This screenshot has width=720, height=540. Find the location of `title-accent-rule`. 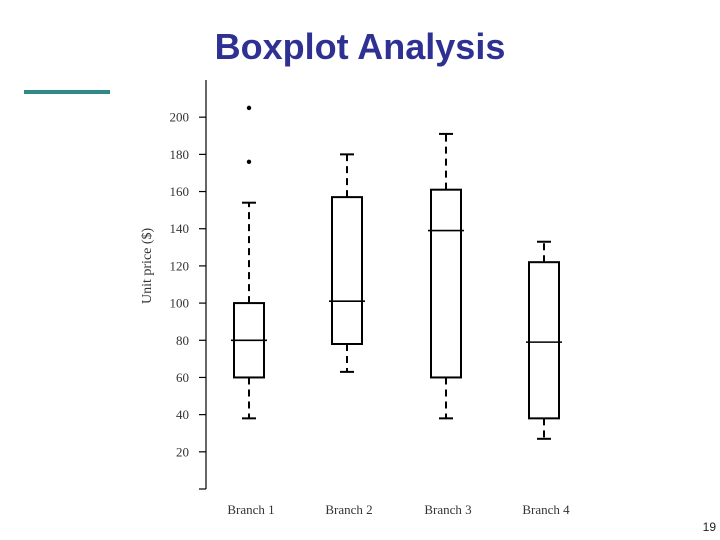

title-accent-rule is located at coordinates (67, 92).